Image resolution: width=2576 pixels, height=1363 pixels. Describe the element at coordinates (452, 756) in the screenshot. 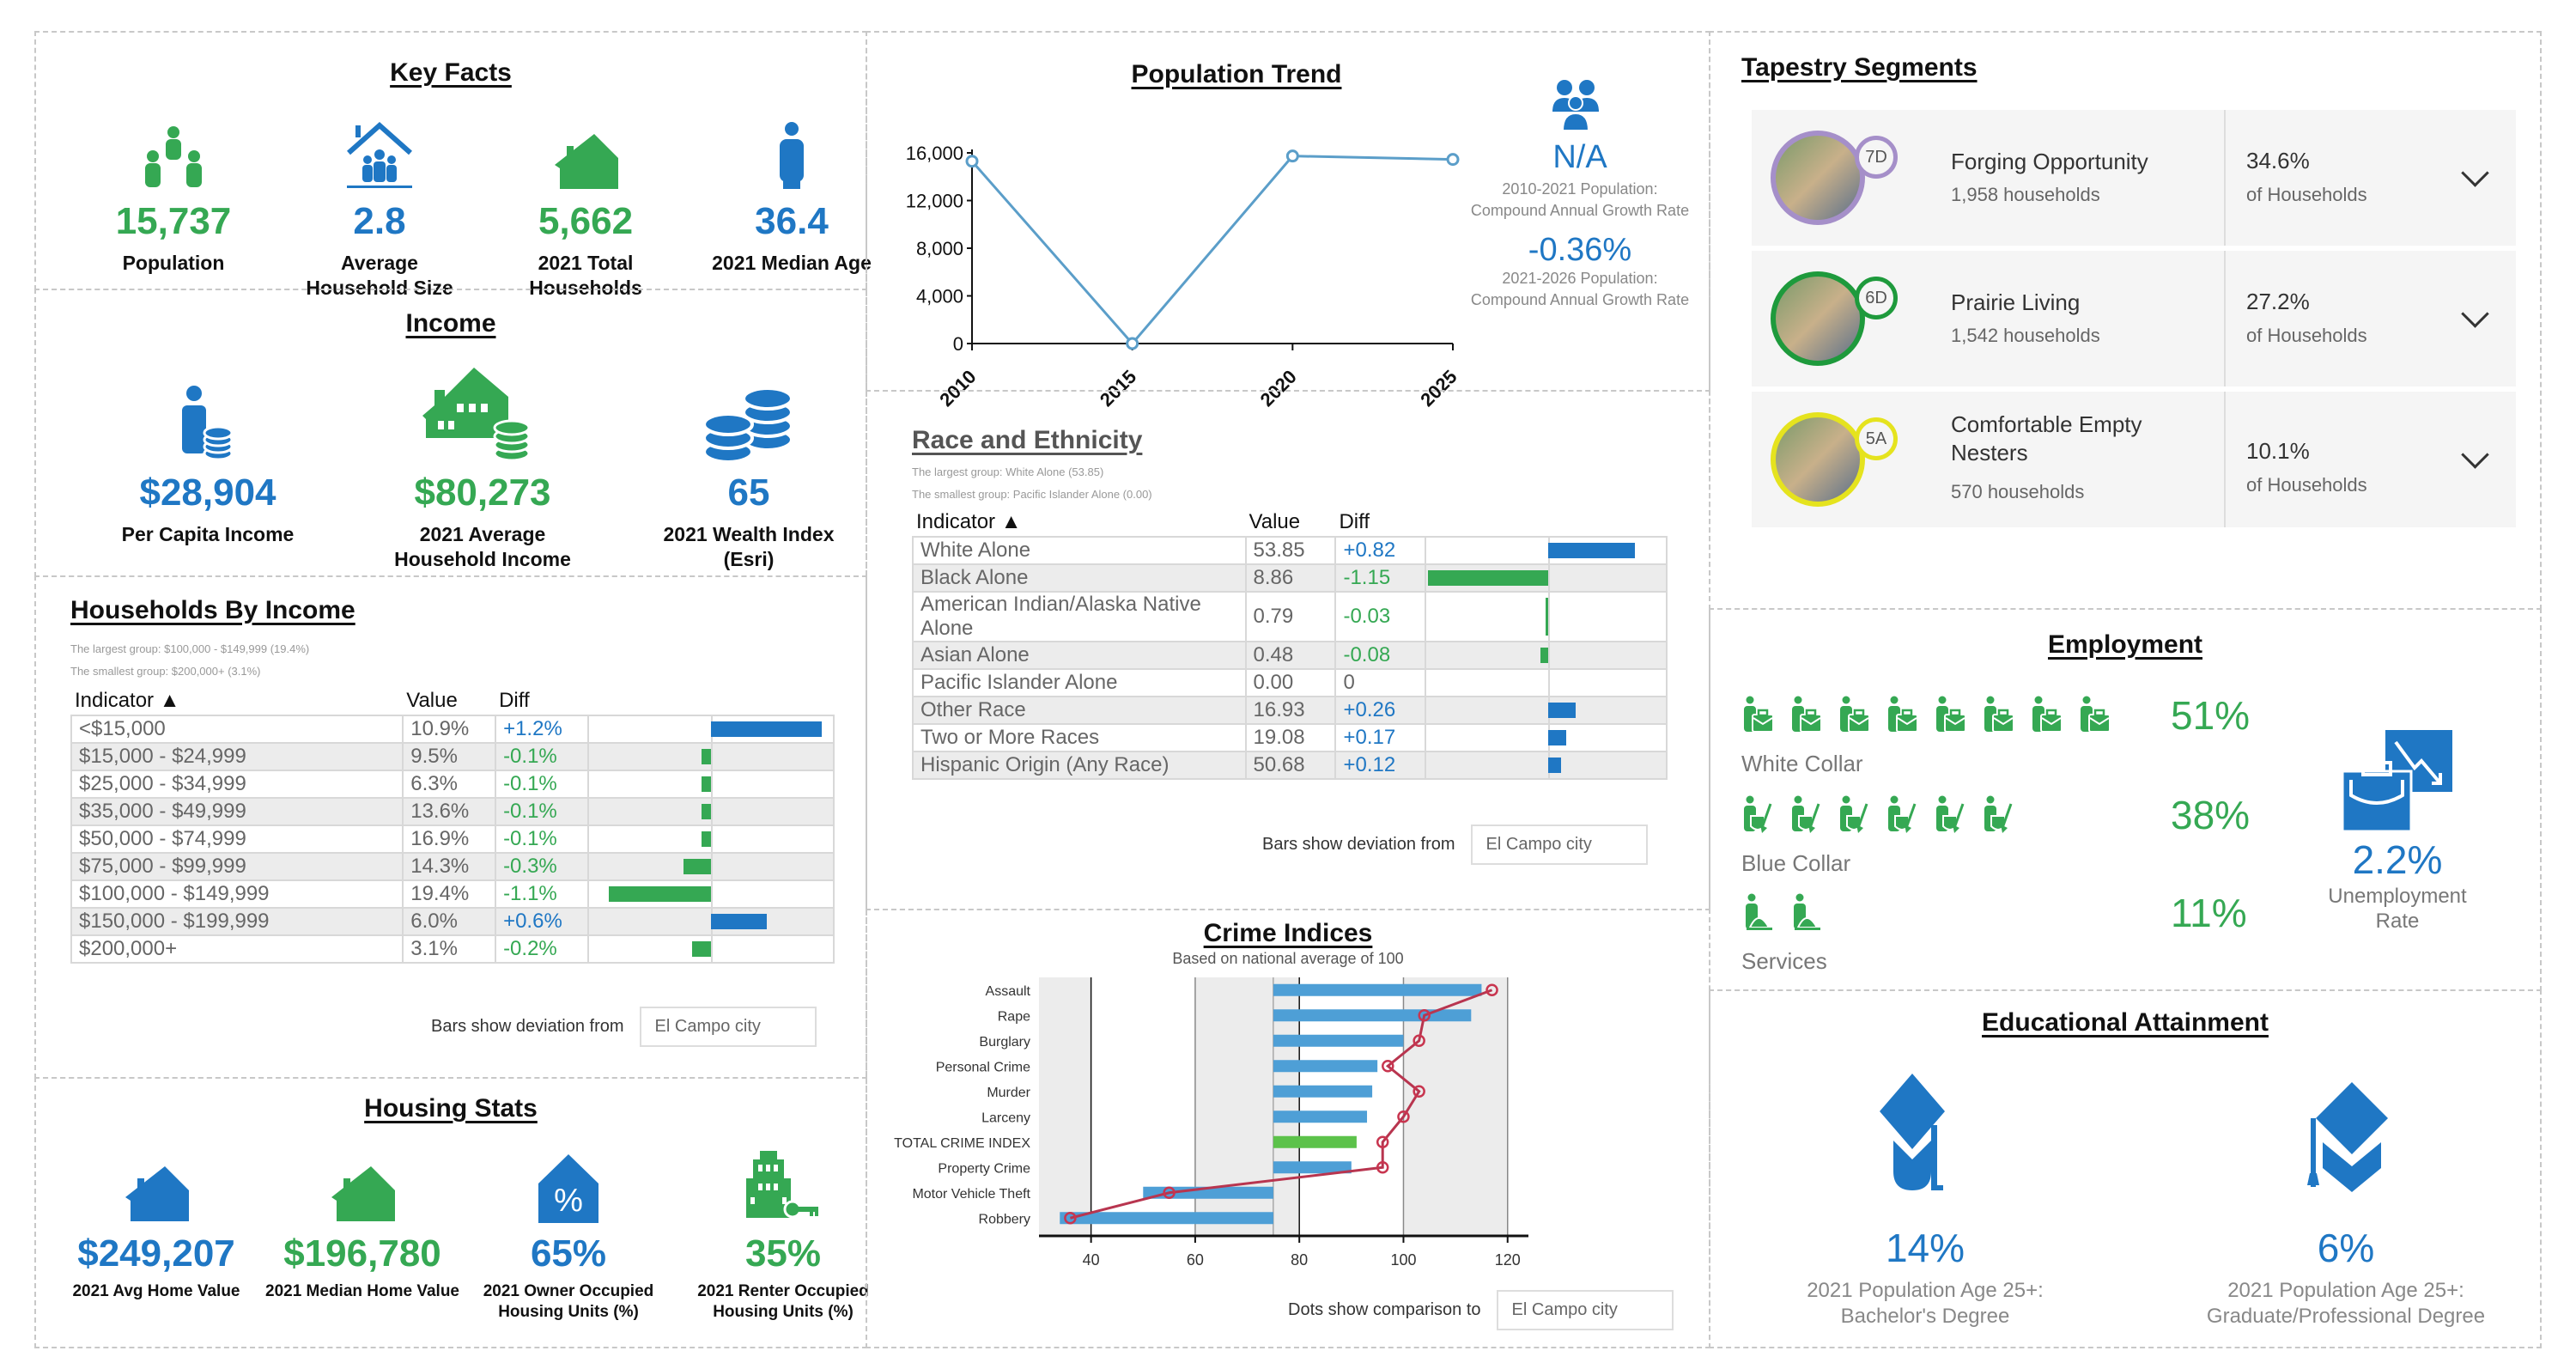

I see `table-row: $15,000 - $24,999 9.5% -0.1%` at that location.